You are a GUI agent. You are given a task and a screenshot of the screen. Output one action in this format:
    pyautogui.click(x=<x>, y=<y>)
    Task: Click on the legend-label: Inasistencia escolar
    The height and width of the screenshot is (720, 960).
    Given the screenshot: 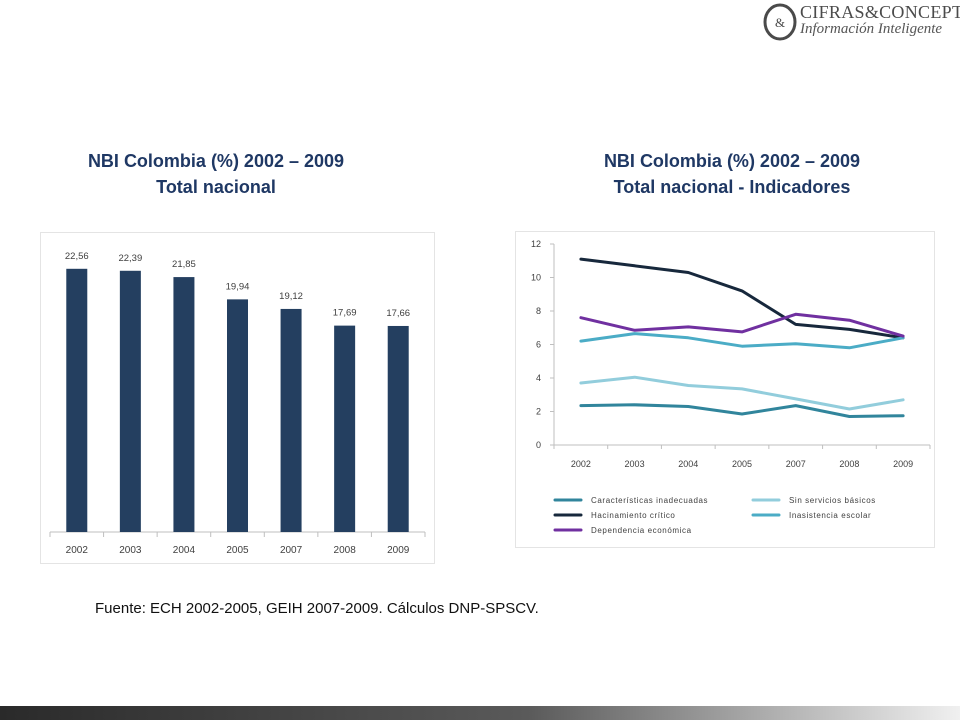 What is the action you would take?
    pyautogui.click(x=830, y=515)
    